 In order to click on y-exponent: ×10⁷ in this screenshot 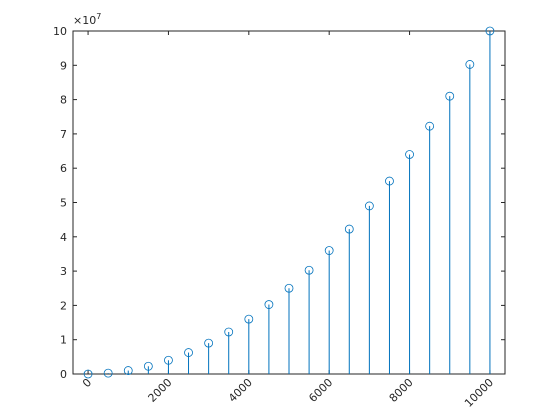, I will do `click(87, 19)`.